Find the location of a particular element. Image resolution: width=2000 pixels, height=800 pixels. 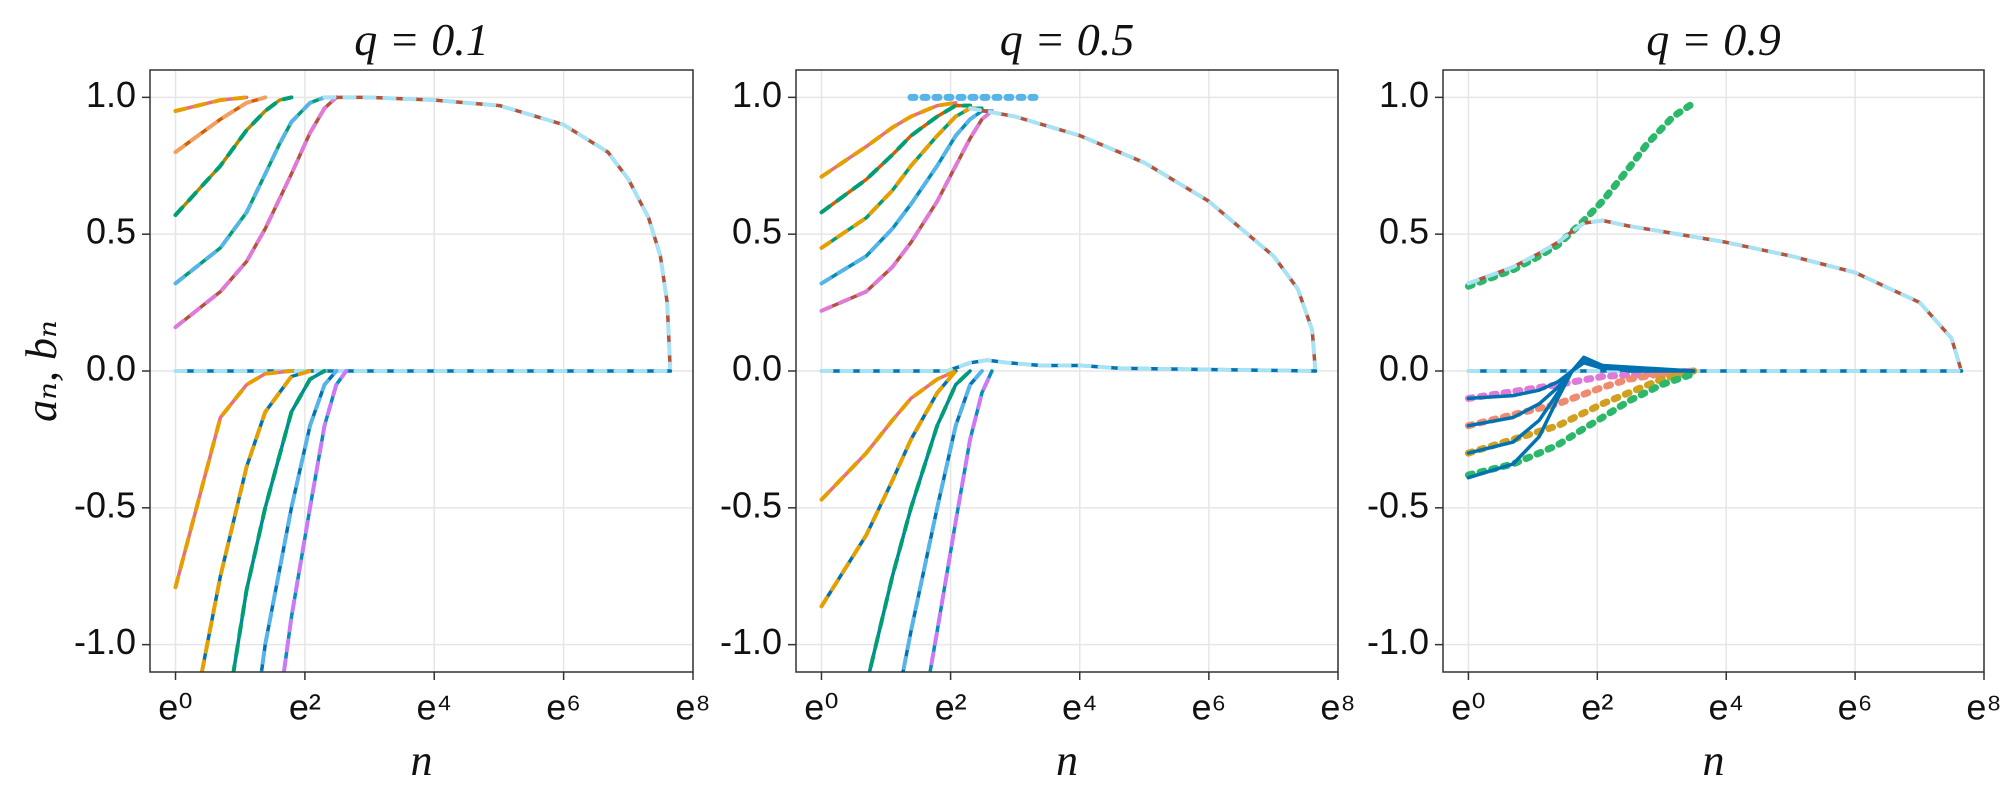

panel-title: q = 0.1 is located at coordinates (421, 39).